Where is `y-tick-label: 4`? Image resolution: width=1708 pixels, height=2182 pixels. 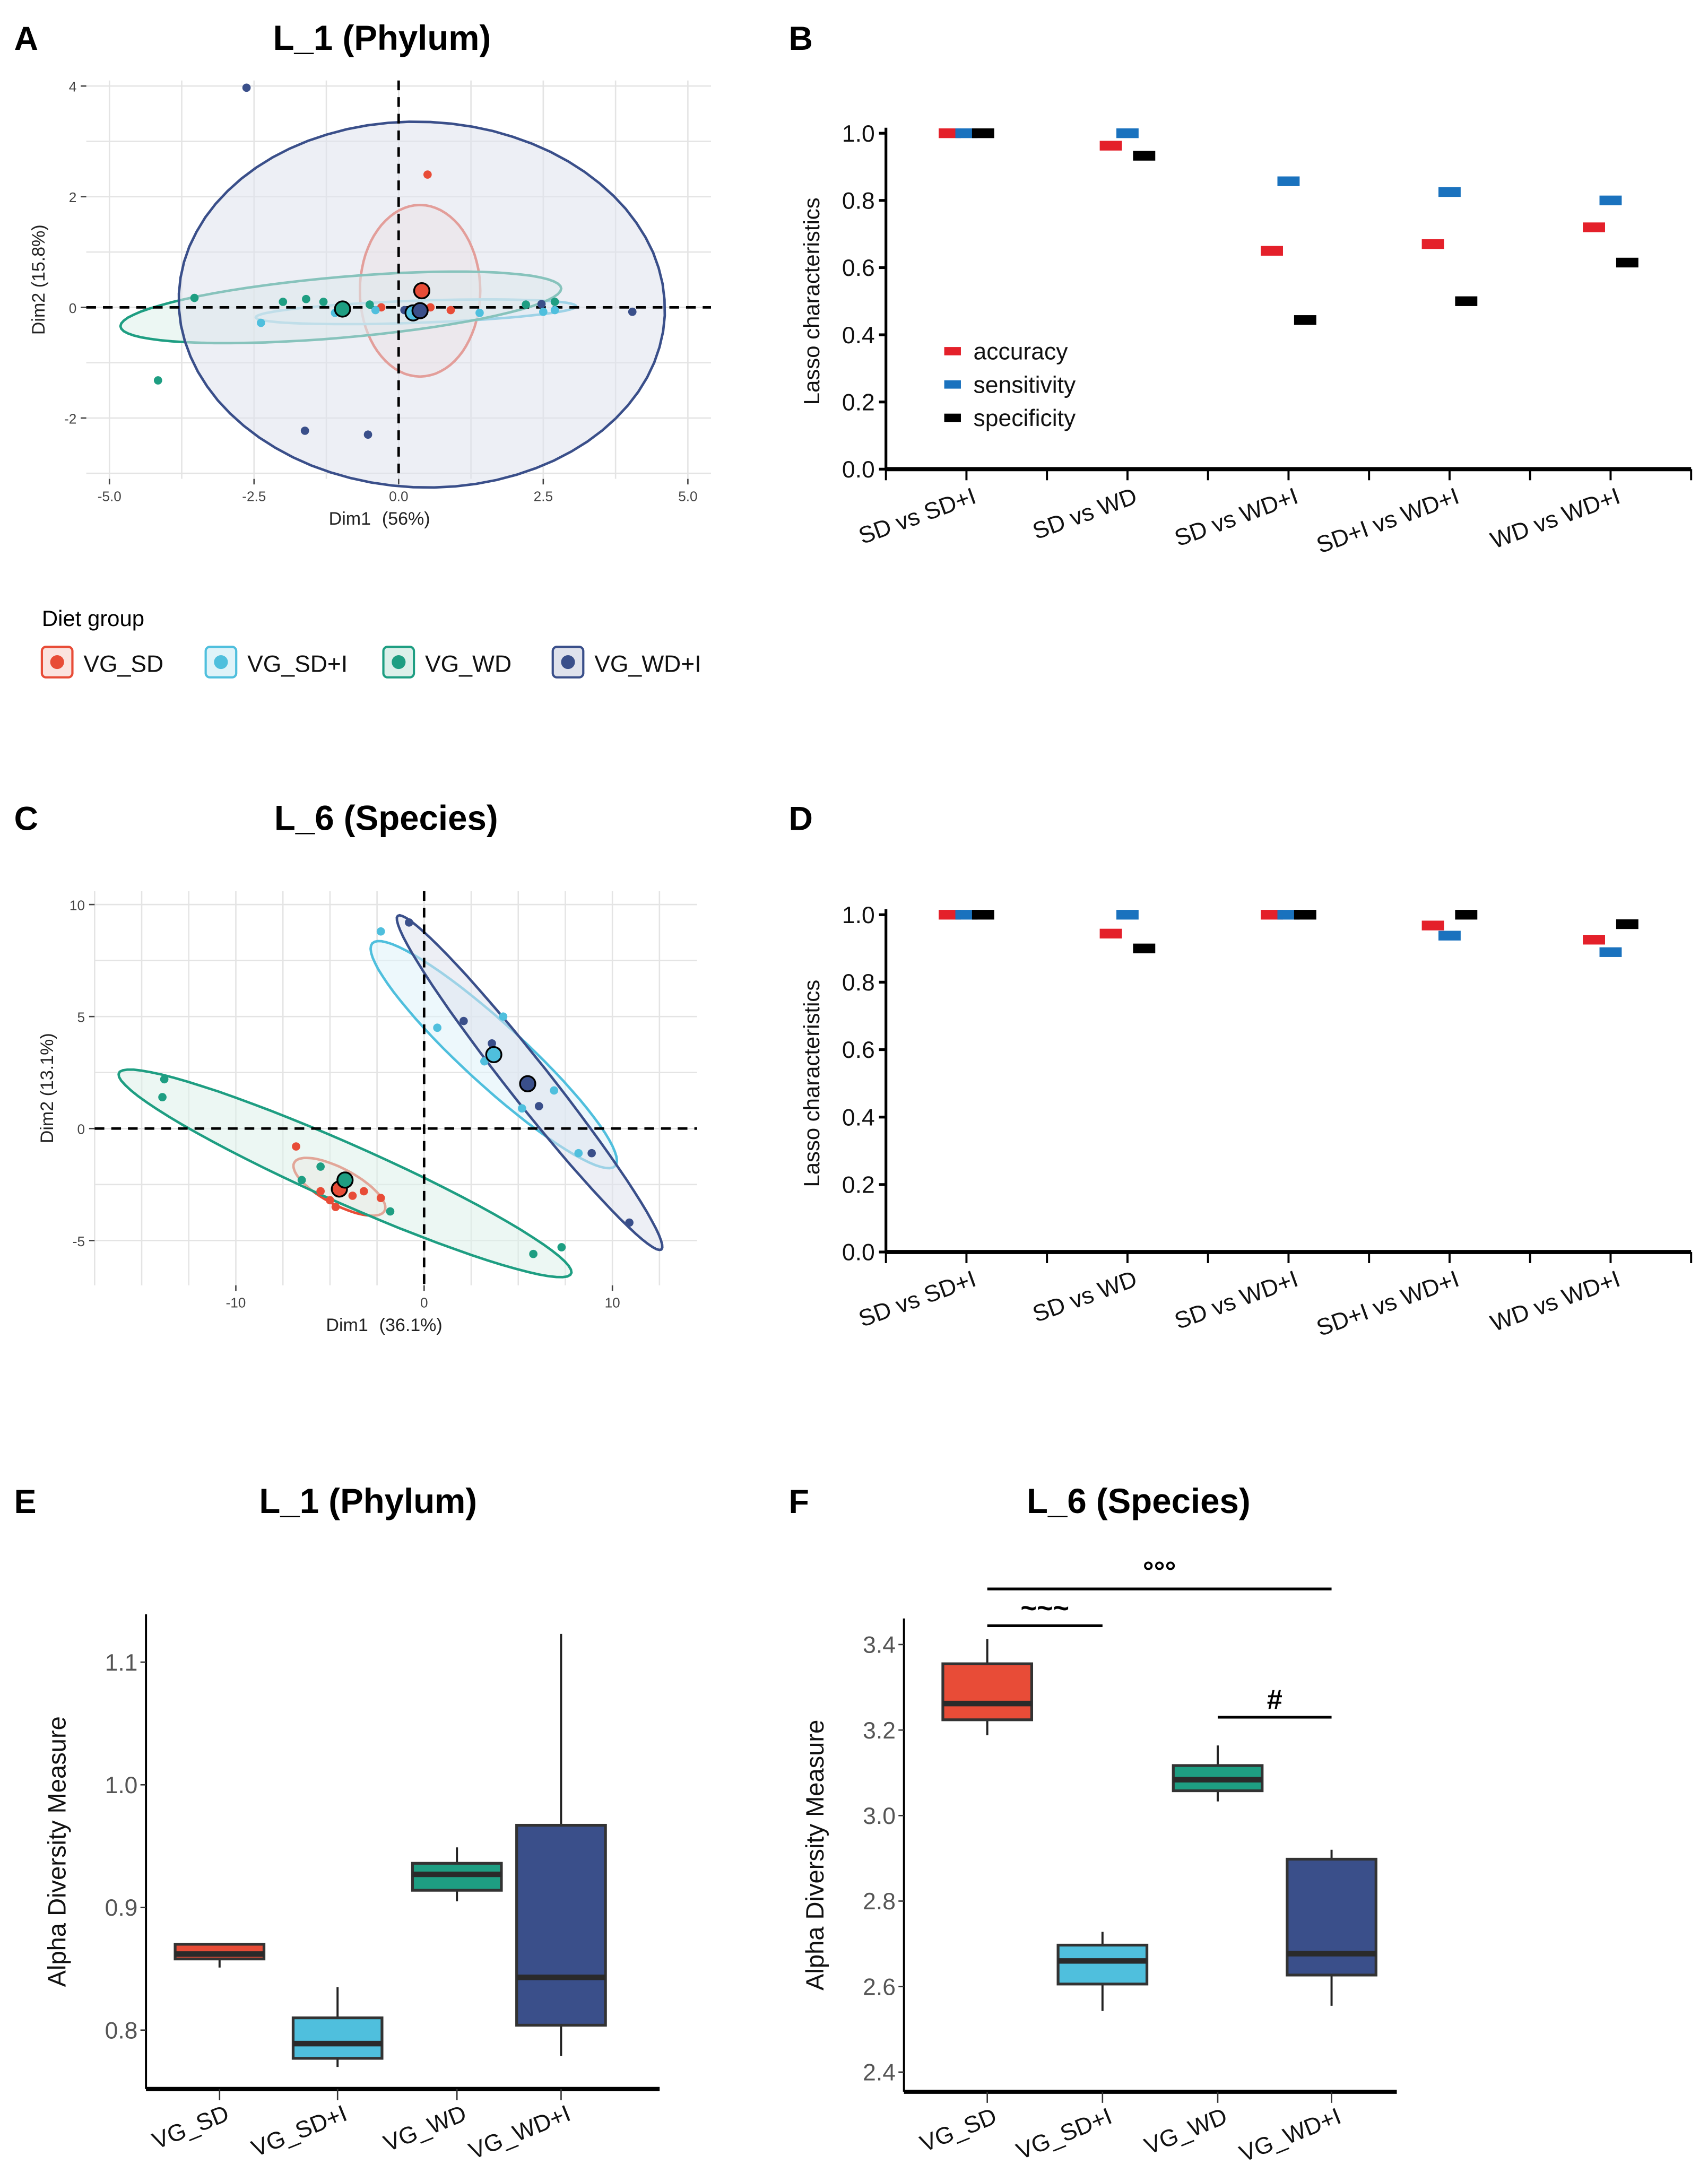
y-tick-label: 4 is located at coordinates (73, 87).